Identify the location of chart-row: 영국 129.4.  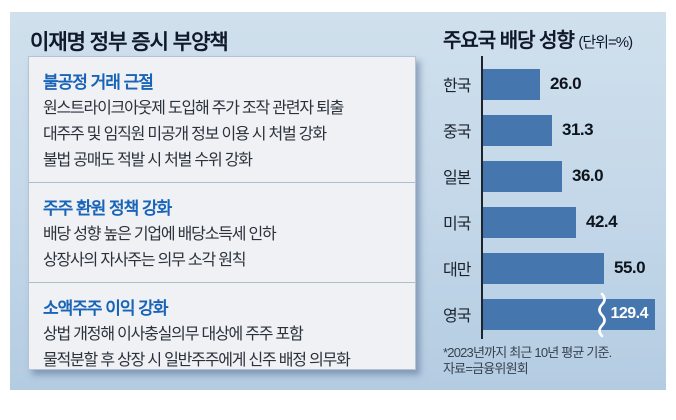
(555, 314).